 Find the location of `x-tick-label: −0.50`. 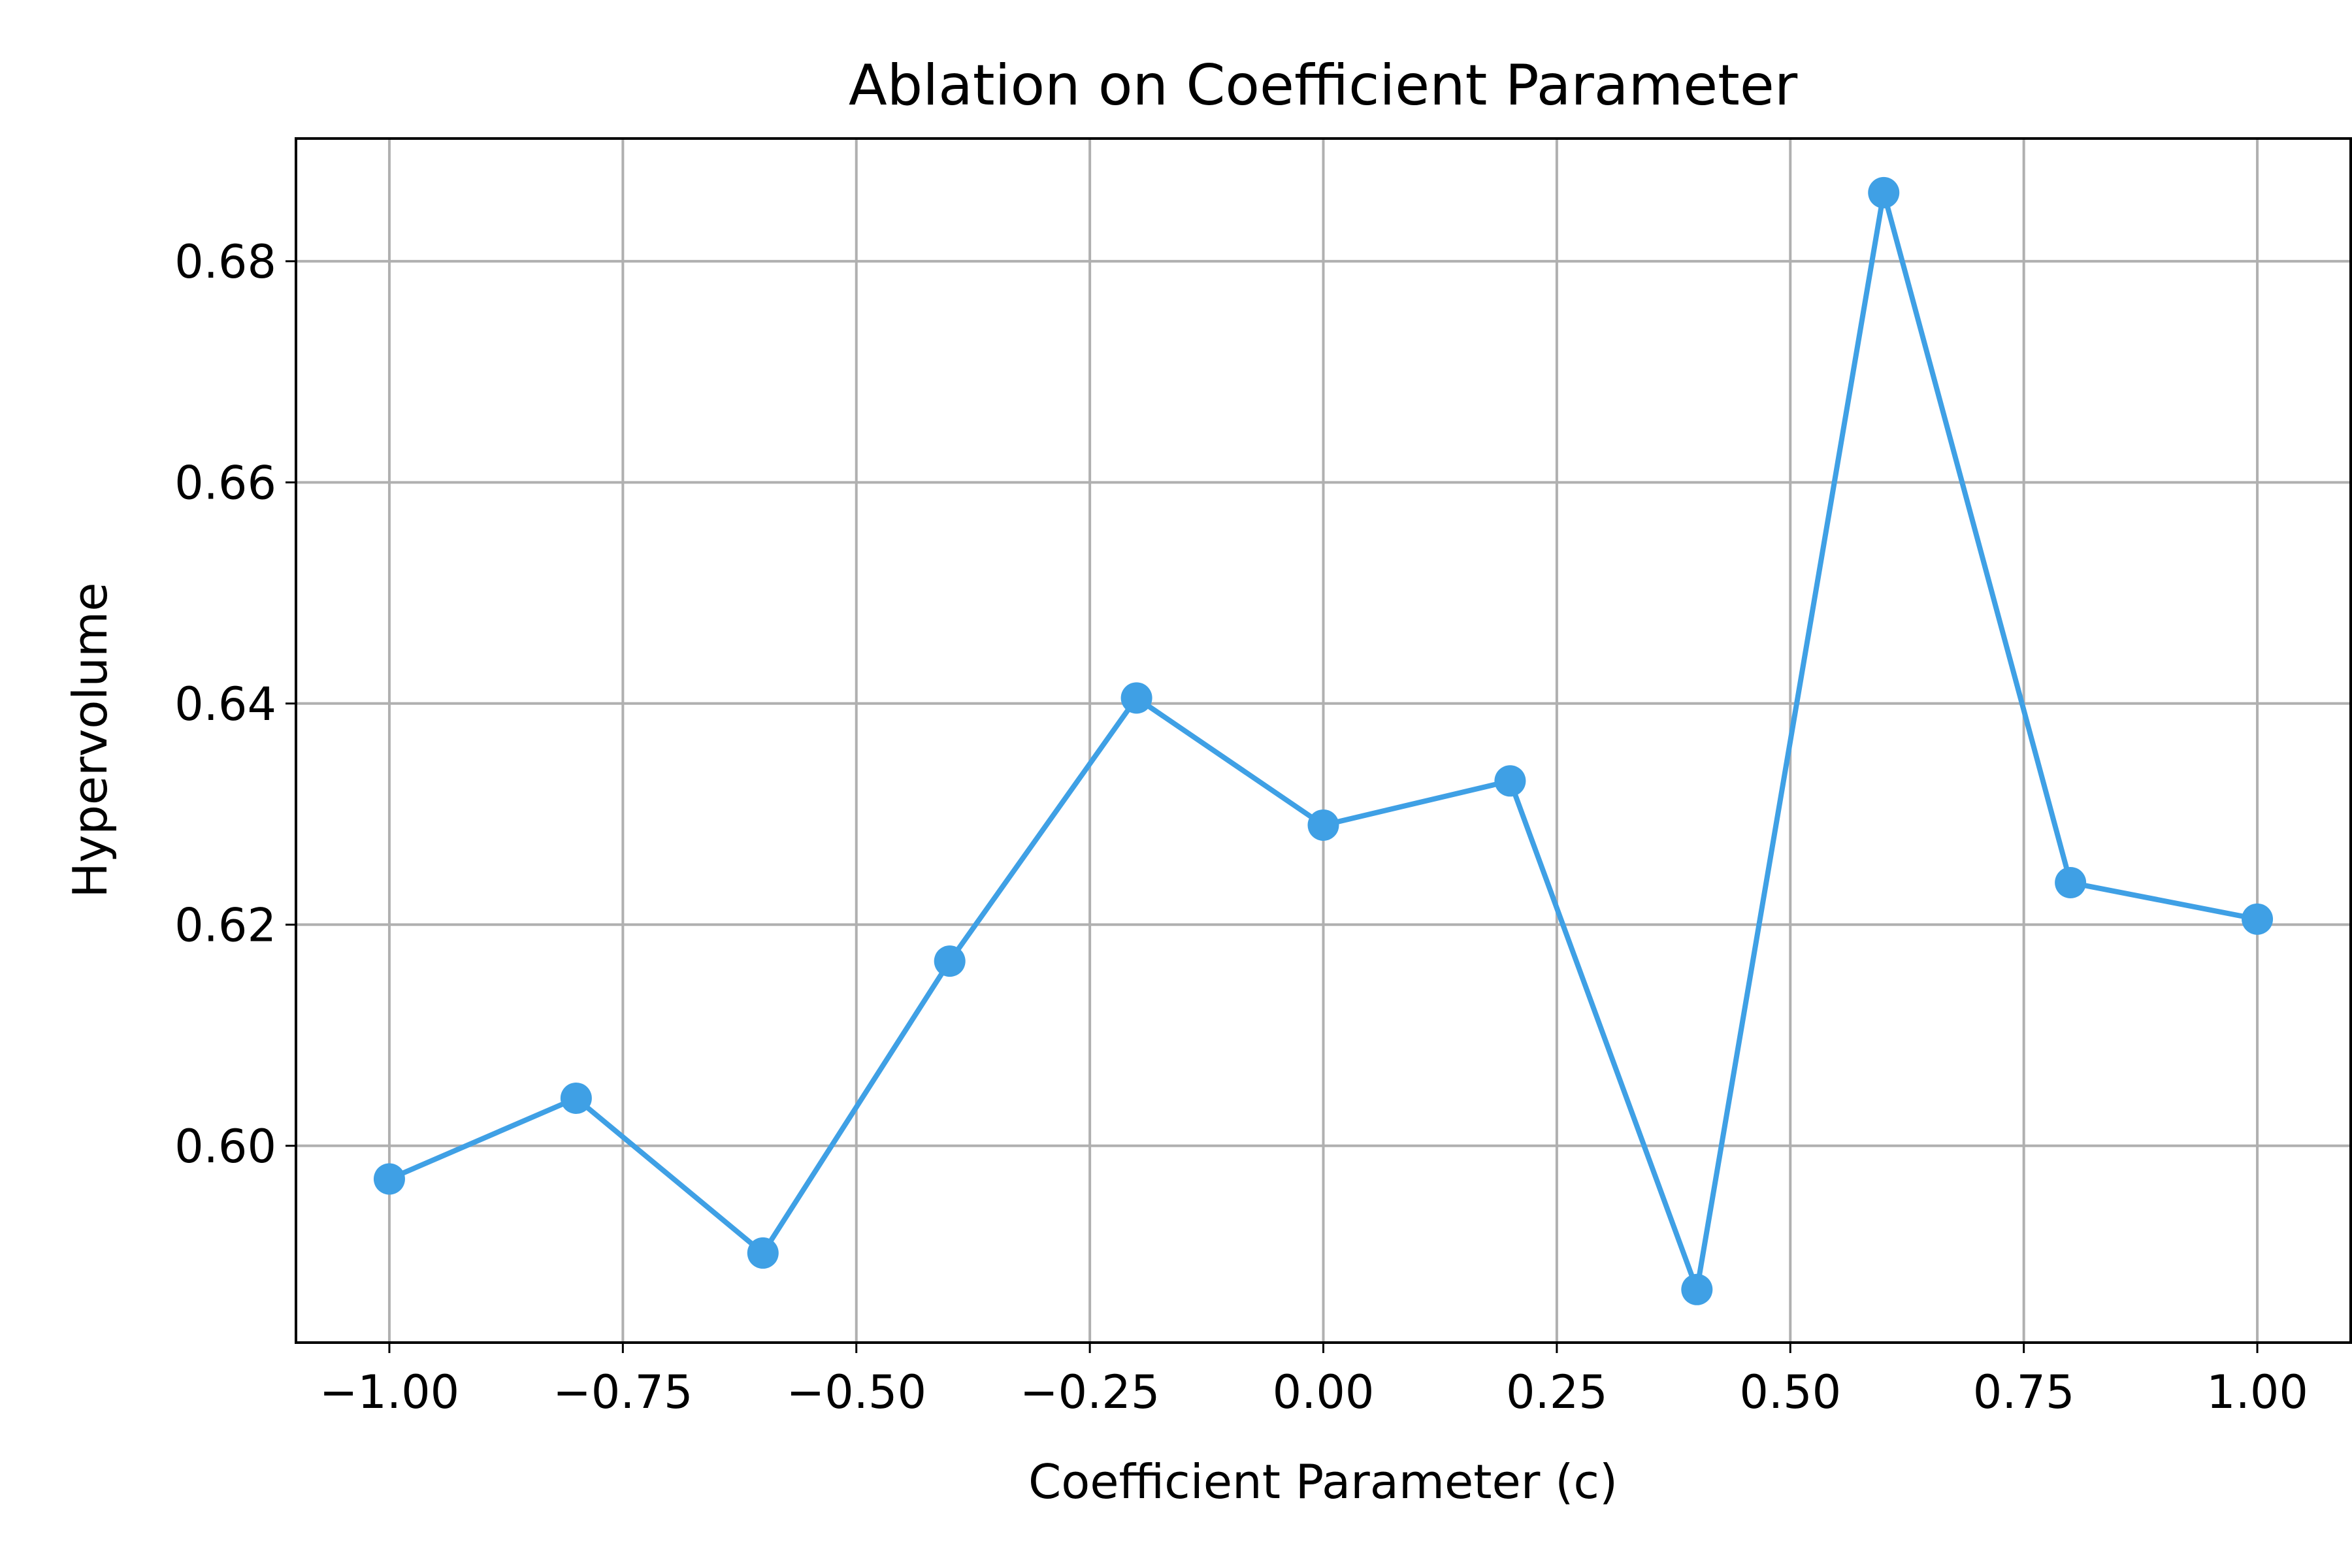

x-tick-label: −0.50 is located at coordinates (856, 1392).